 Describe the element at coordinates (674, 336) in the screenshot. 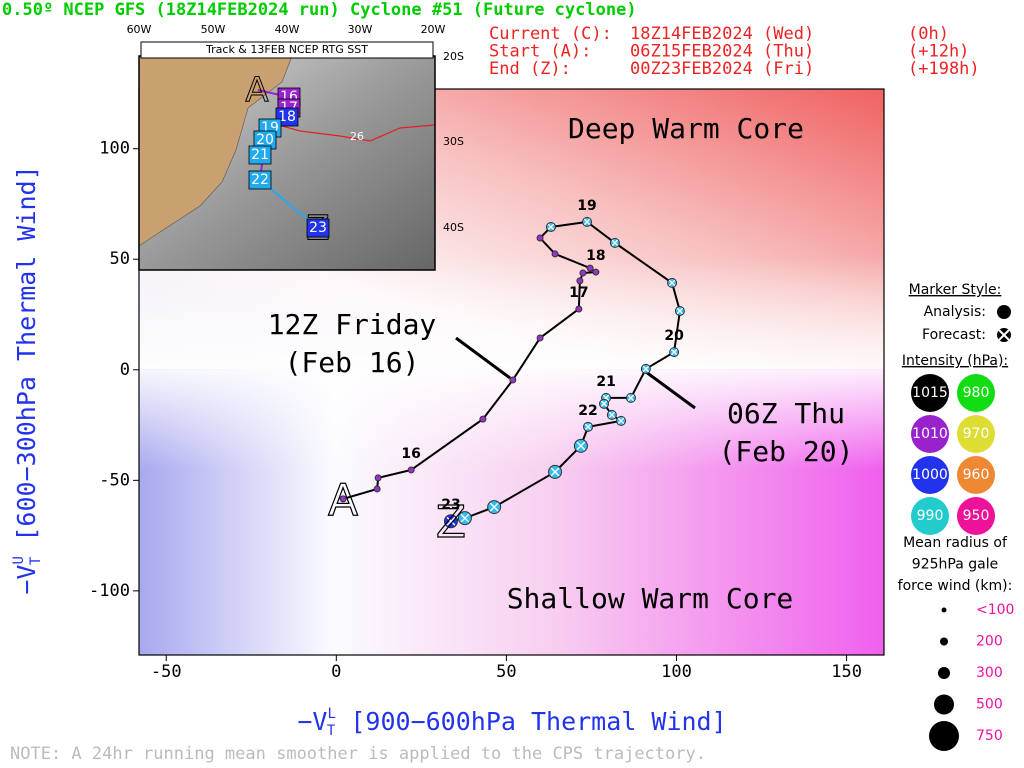

I see `point-label: 20` at that location.